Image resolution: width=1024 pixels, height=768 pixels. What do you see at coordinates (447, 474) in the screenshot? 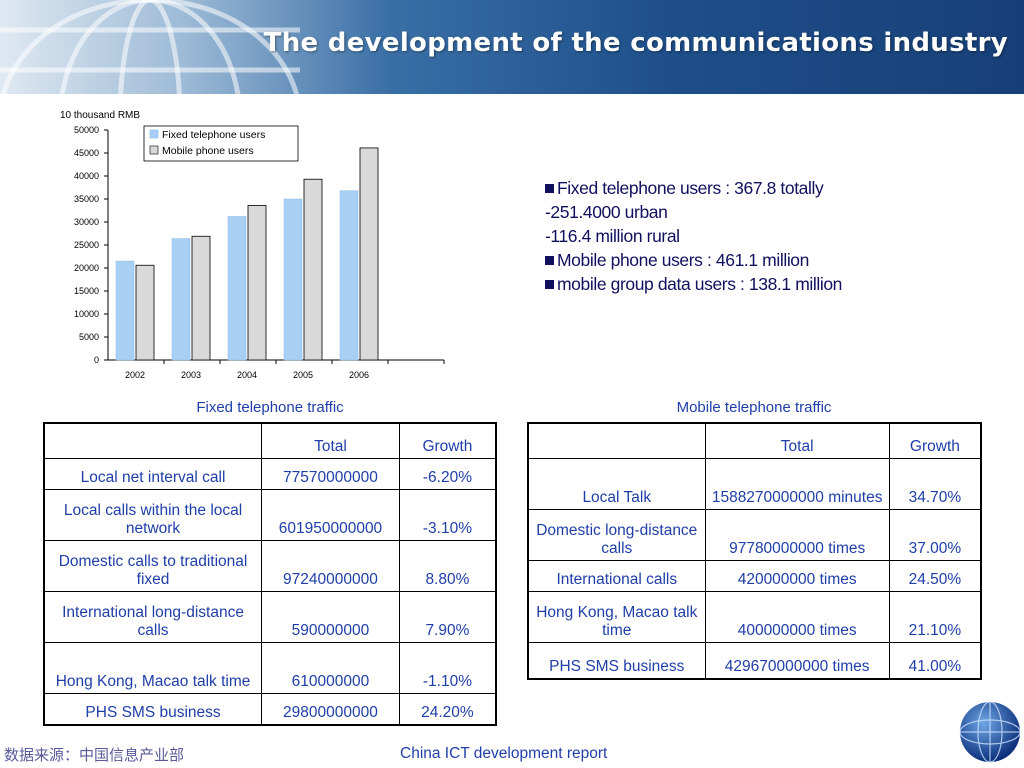
I see `growth-cell: -6.20%` at bounding box center [447, 474].